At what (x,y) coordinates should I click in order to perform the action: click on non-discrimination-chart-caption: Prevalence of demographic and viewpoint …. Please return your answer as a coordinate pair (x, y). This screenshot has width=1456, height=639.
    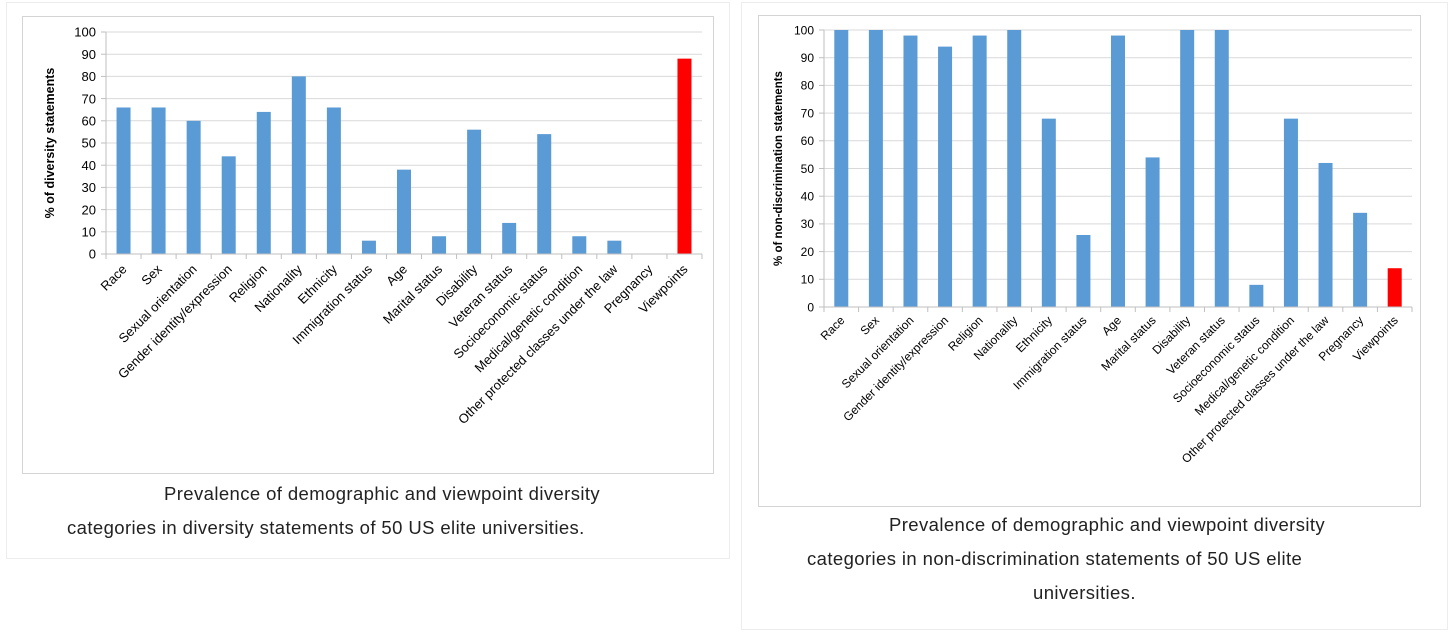
    Looking at the image, I should click on (1094, 559).